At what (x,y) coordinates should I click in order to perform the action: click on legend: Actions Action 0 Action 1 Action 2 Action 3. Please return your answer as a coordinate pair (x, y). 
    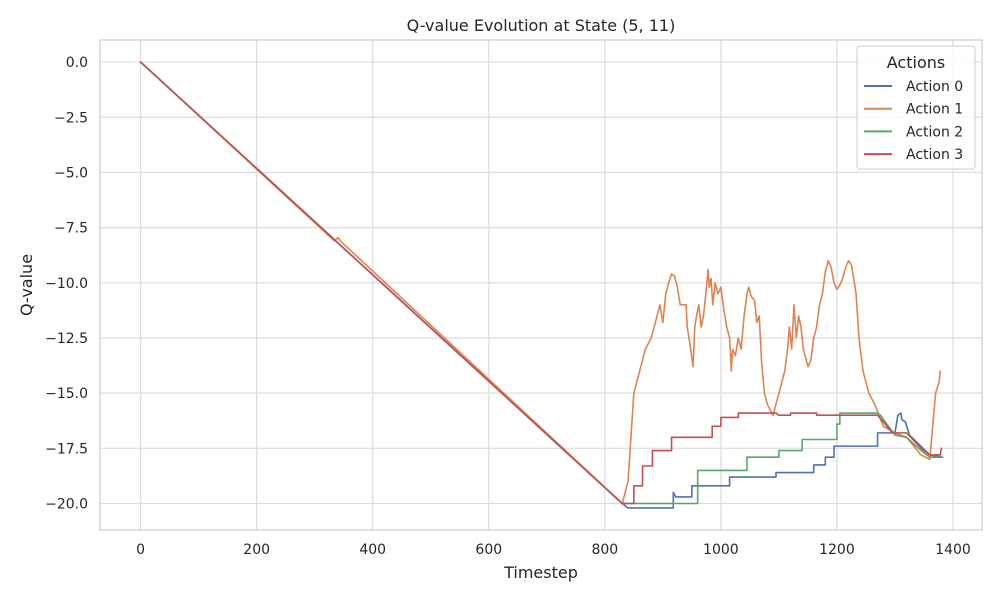
    Looking at the image, I should click on (916, 107).